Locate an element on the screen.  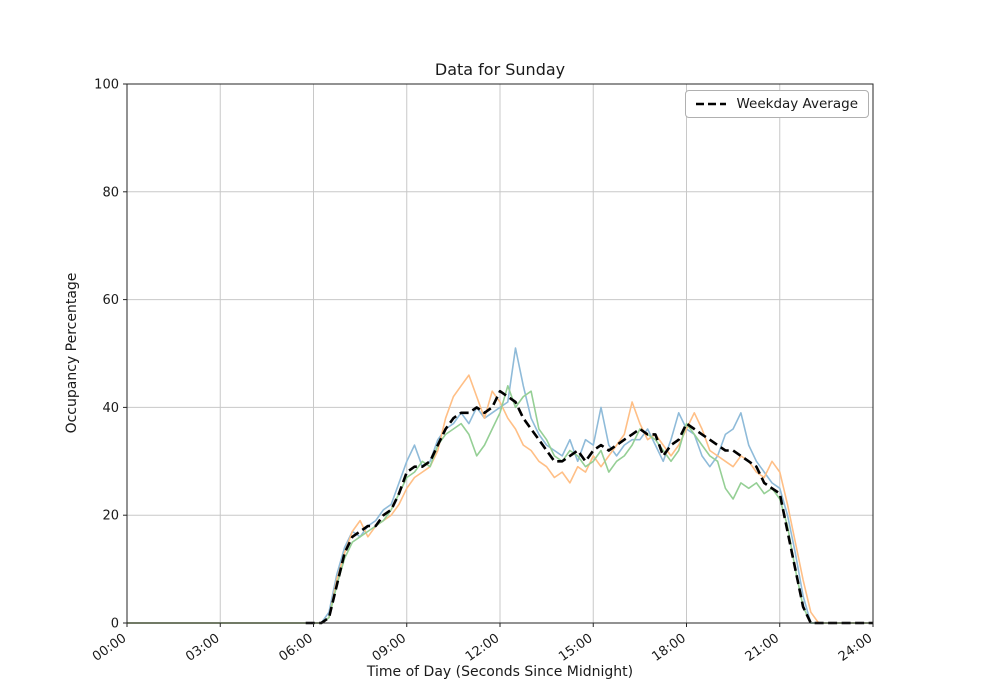
x-tick-label: 06:00 is located at coordinates (295, 648).